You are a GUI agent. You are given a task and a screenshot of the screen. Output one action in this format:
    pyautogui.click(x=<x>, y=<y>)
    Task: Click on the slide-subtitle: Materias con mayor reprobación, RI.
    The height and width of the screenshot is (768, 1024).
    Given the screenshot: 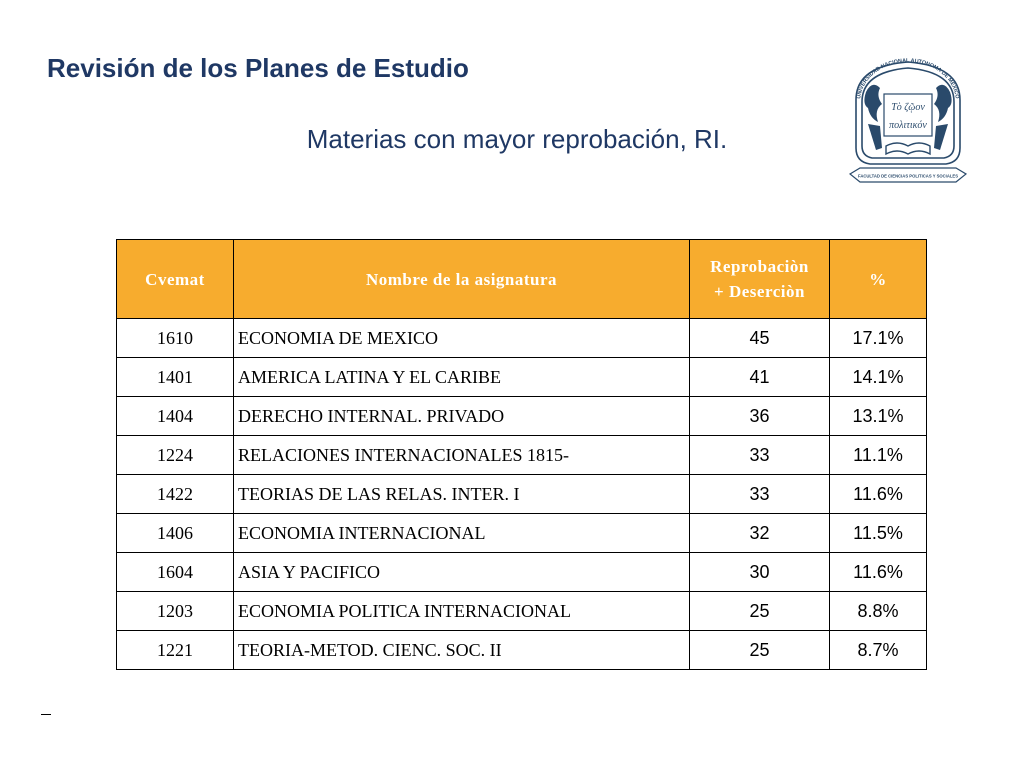 What is the action you would take?
    pyautogui.click(x=517, y=139)
    